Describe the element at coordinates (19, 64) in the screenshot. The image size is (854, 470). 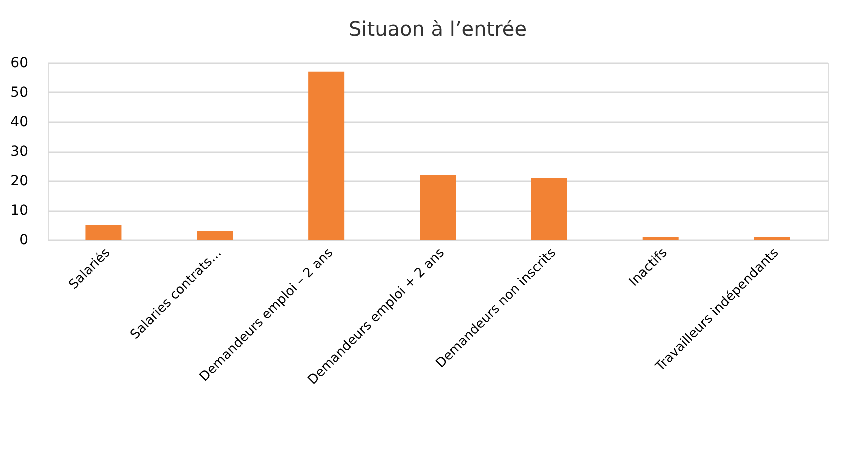
I see `y-tick-label: 60` at that location.